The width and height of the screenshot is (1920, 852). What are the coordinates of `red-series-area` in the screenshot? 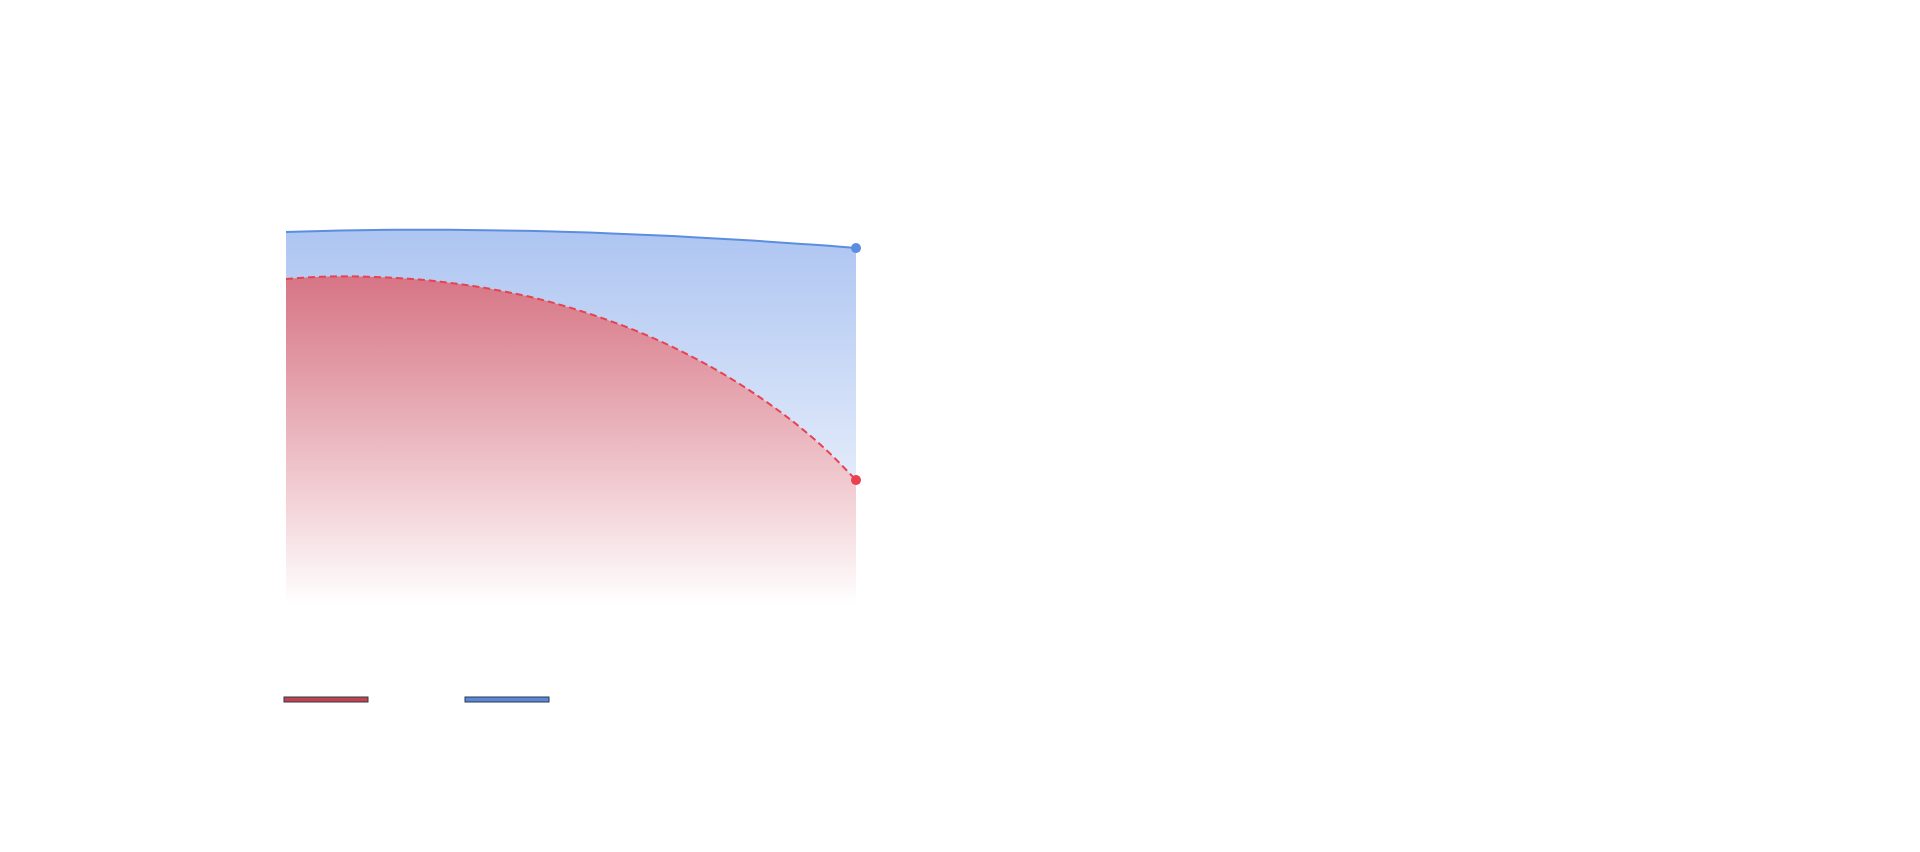 It's located at (571, 440).